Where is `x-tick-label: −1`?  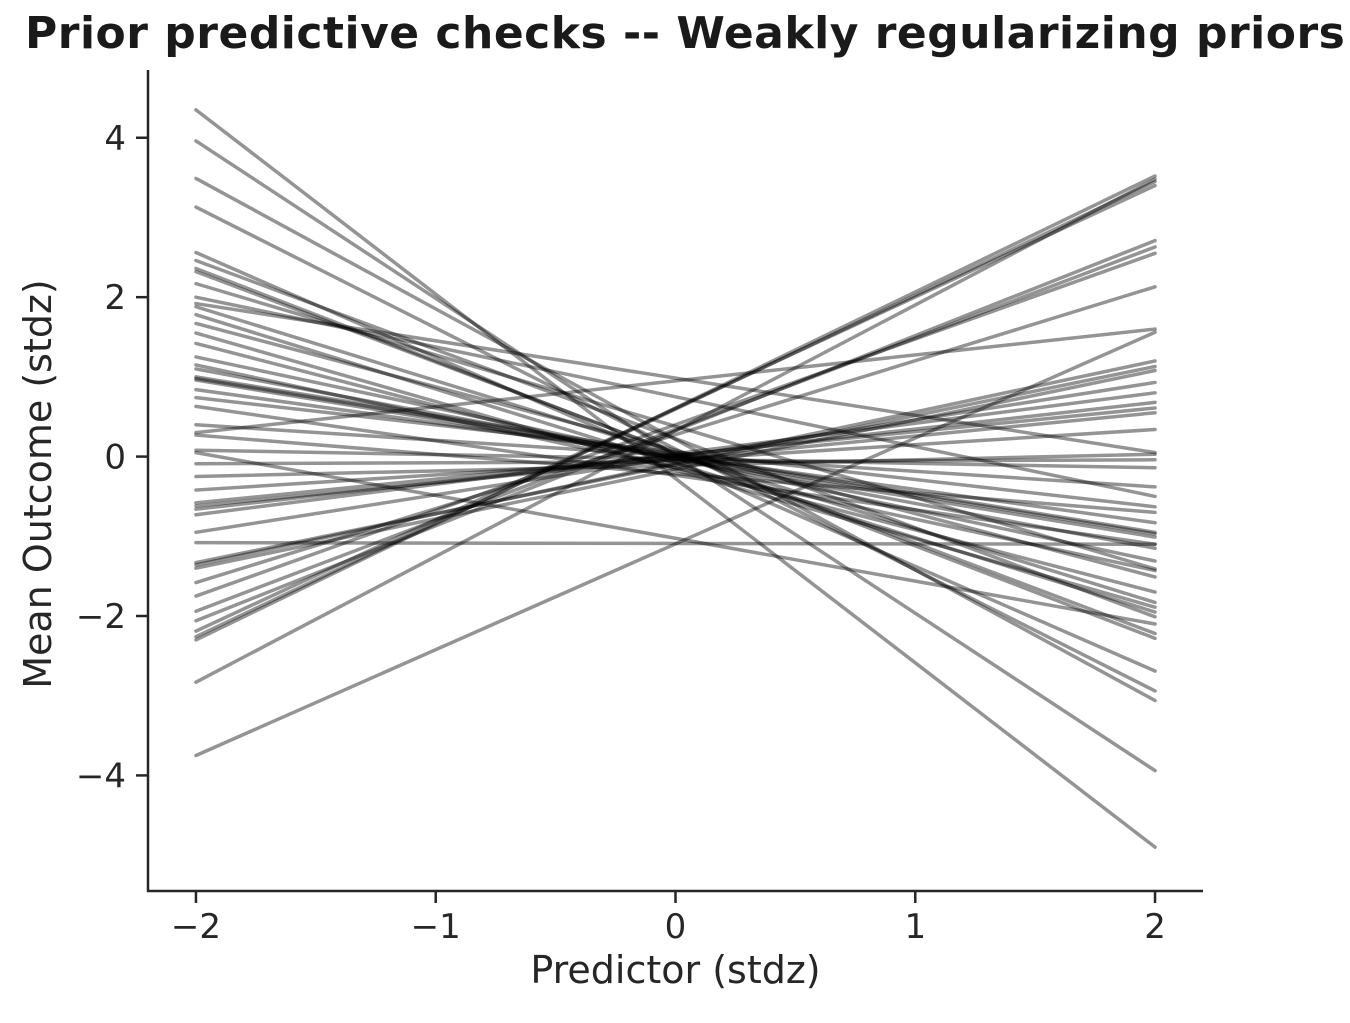
x-tick-label: −1 is located at coordinates (436, 927).